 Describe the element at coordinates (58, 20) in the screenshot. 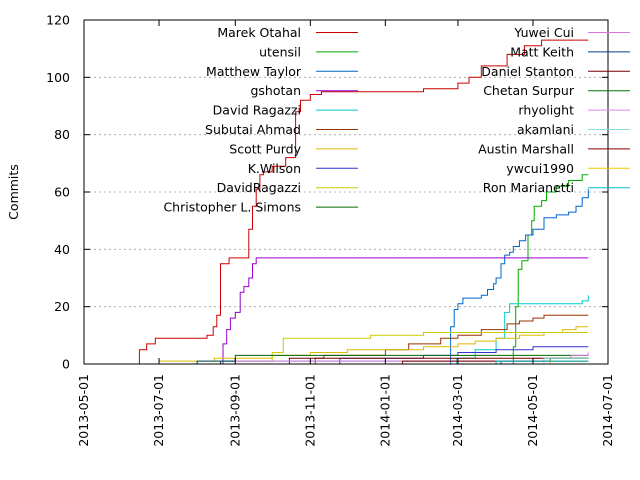

I see `y-tick-label: 120` at that location.